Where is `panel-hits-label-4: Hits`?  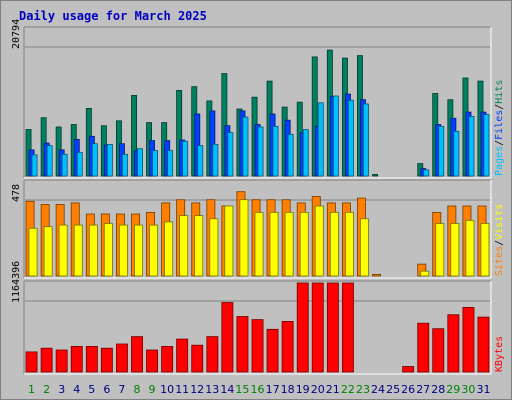 panel-hits-label-4: Hits is located at coordinates (499, 92).